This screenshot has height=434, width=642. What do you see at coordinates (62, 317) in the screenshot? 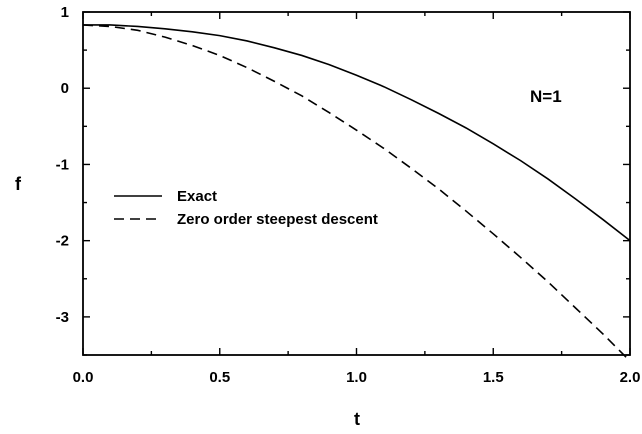
I see `y-tick-label: -3` at bounding box center [62, 317].